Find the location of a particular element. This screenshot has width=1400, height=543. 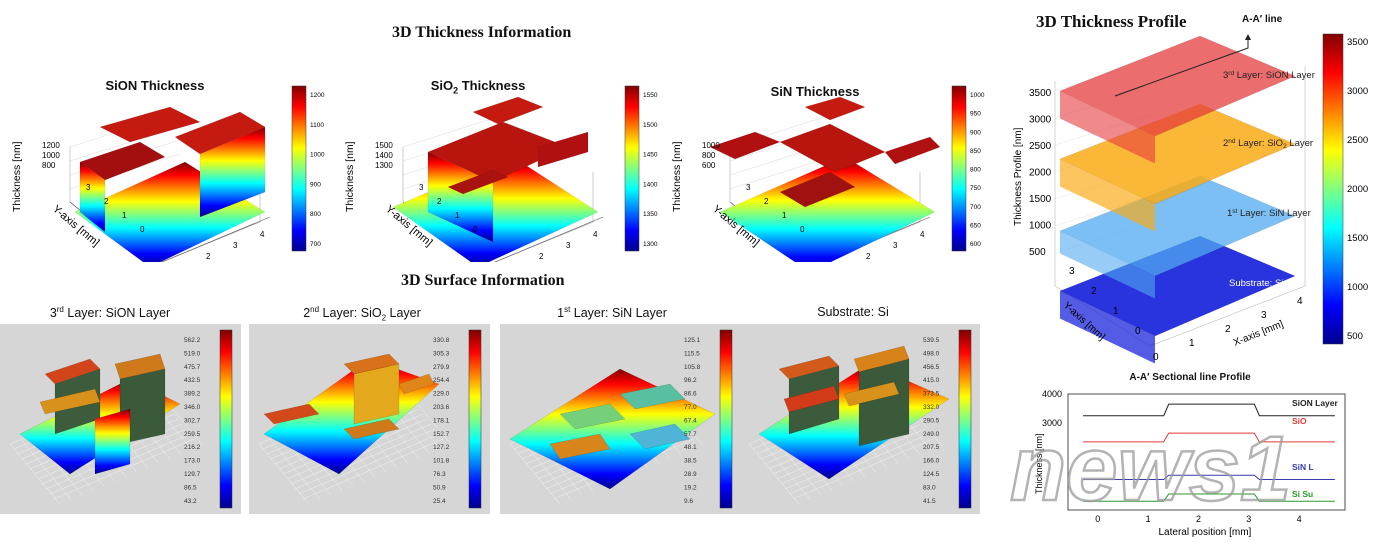

scale-tick-label: 86.6 is located at coordinates (690, 394).